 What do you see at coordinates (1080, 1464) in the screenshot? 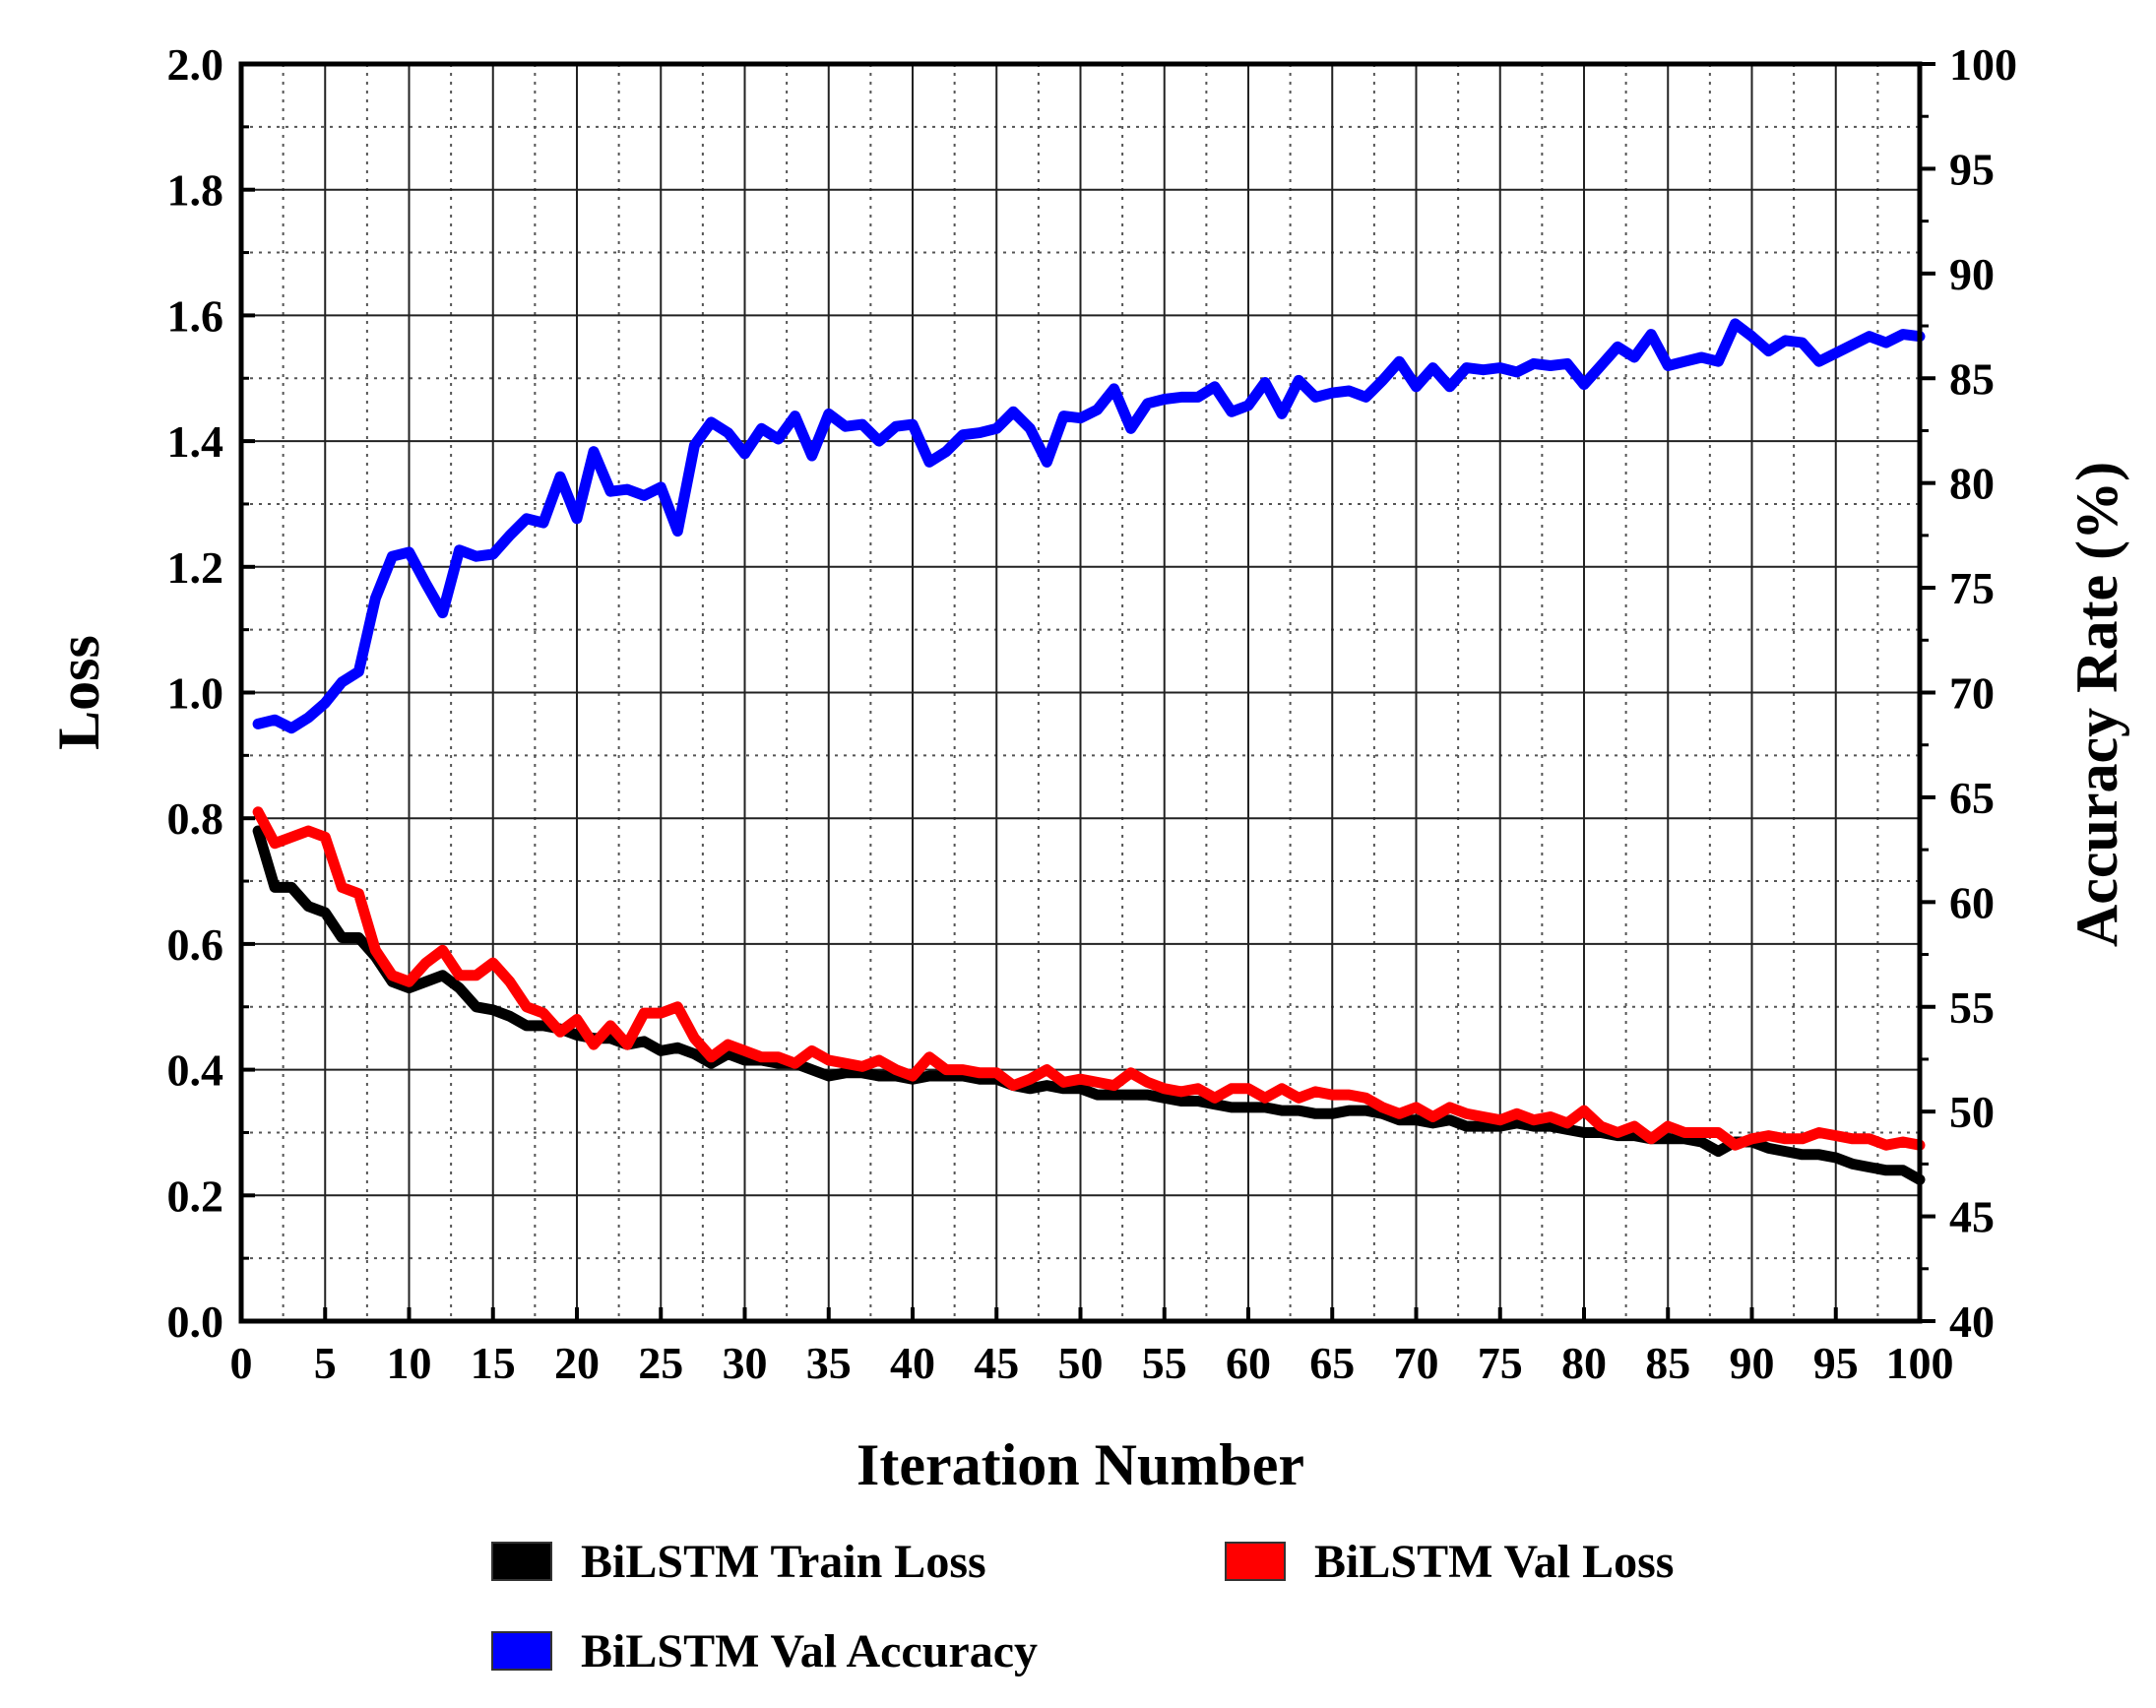
I see `x-axis-title: Iteration Number` at bounding box center [1080, 1464].